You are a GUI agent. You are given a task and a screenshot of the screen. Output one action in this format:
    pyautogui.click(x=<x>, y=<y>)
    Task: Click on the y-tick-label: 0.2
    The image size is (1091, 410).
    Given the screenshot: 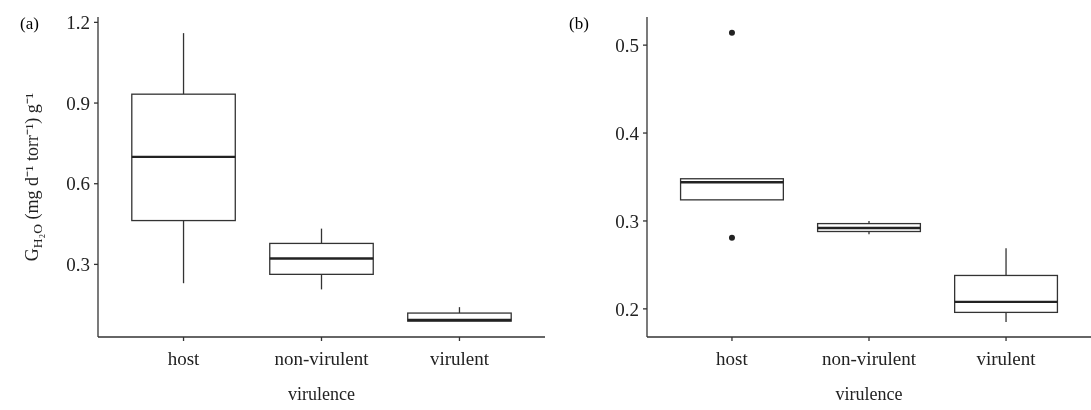 What is the action you would take?
    pyautogui.click(x=627, y=309)
    